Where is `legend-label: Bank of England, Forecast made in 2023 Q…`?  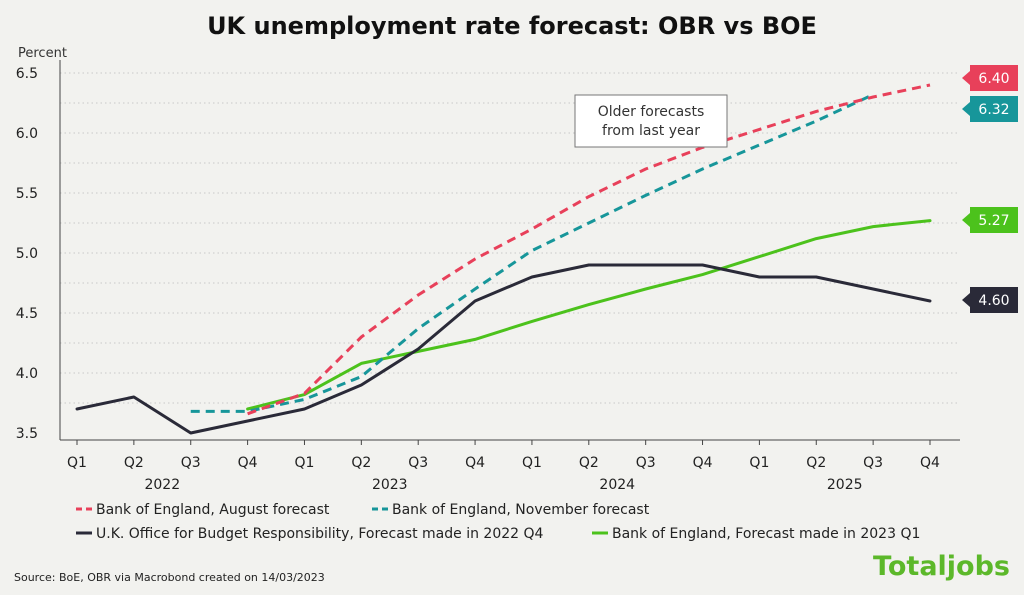
legend-label: Bank of England, Forecast made in 2023 Q… is located at coordinates (766, 534).